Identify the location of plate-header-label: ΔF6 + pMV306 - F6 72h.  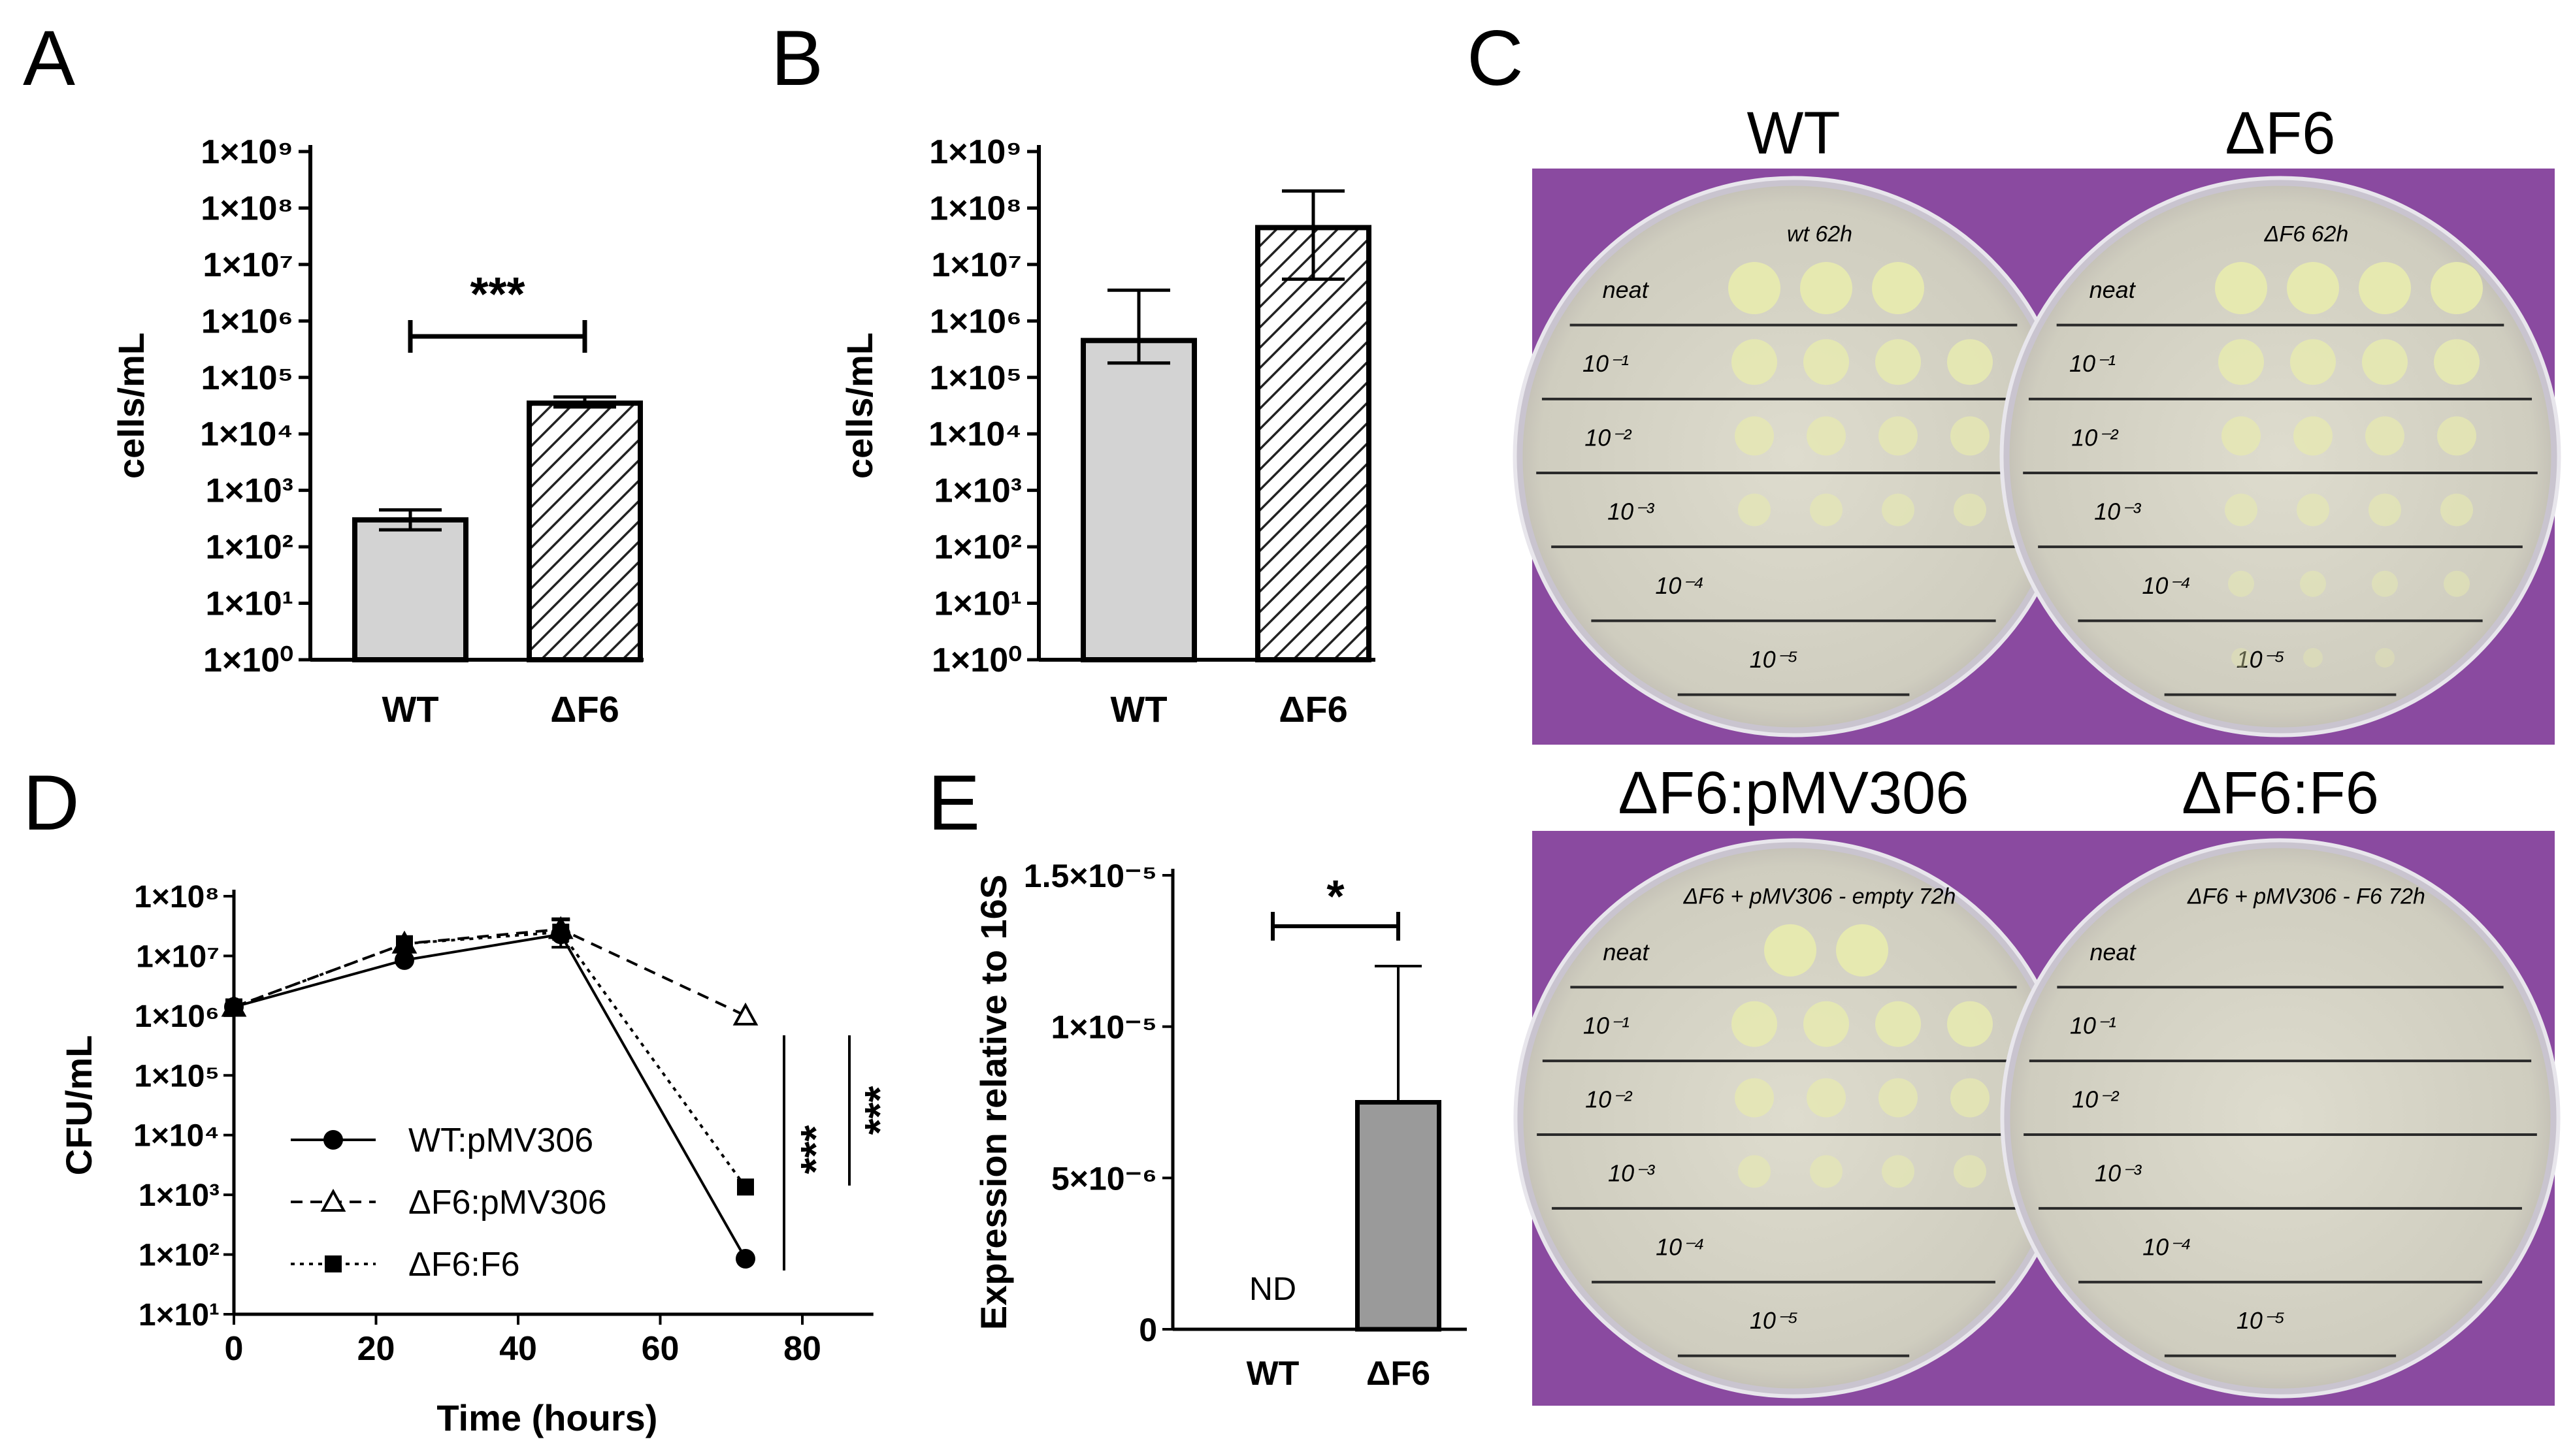
(2306, 896).